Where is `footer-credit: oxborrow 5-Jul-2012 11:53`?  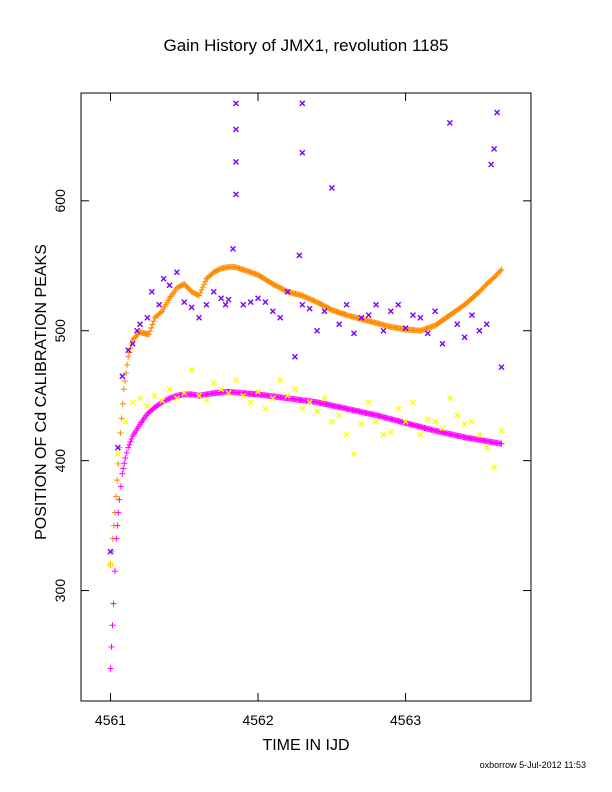 footer-credit: oxborrow 5-Jul-2012 11:53 is located at coordinates (532, 765).